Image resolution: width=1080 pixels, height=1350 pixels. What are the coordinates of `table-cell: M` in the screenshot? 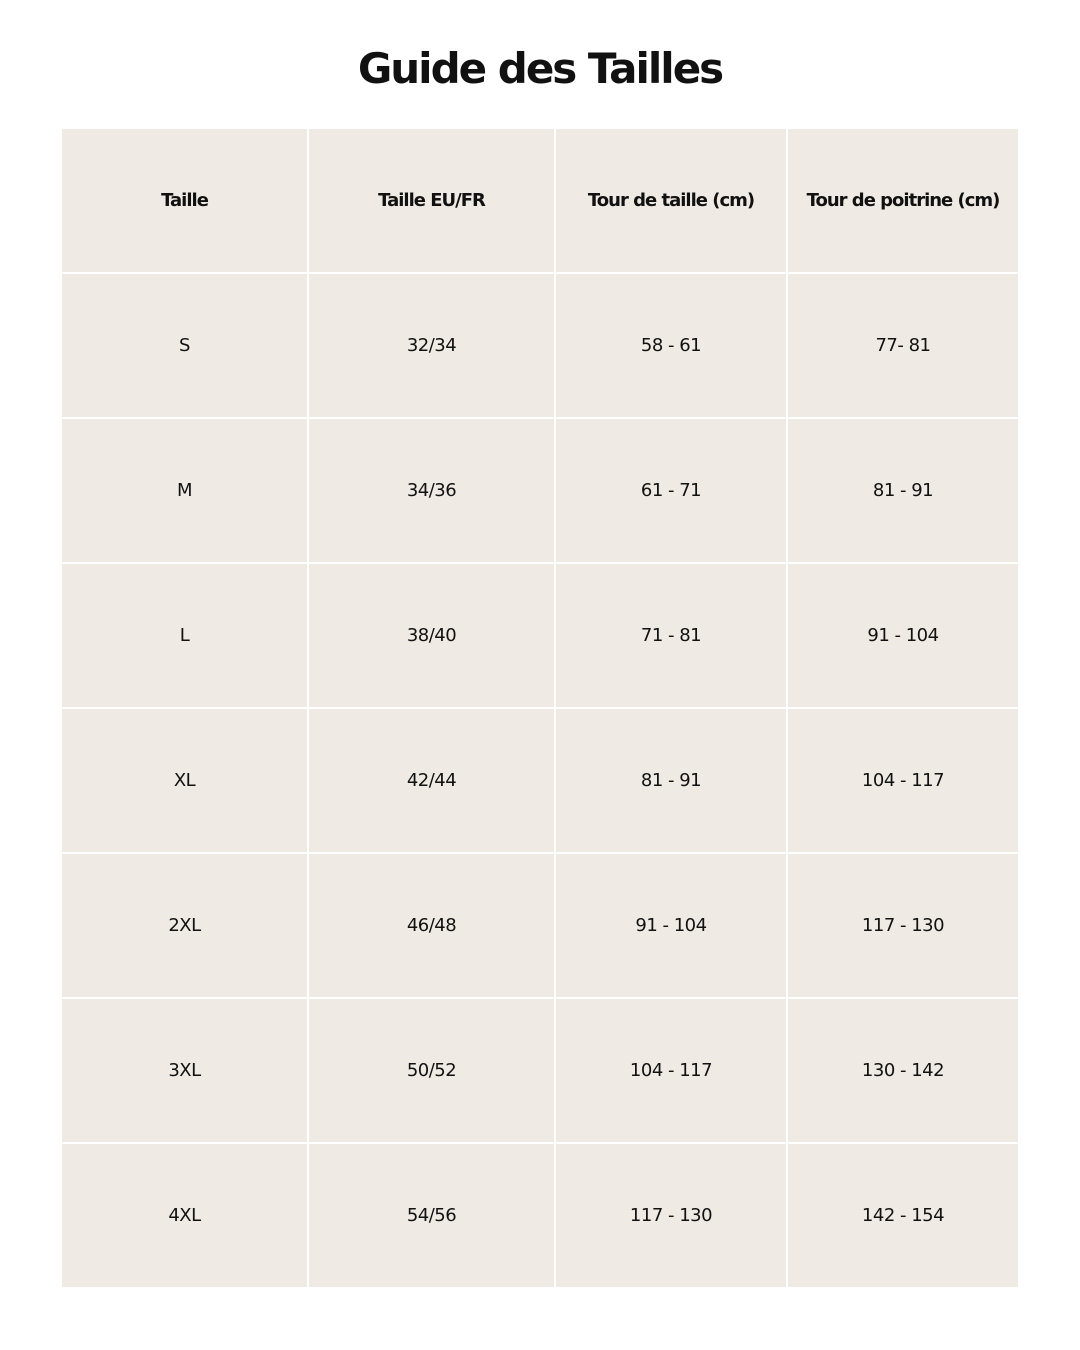 It's located at (184, 490).